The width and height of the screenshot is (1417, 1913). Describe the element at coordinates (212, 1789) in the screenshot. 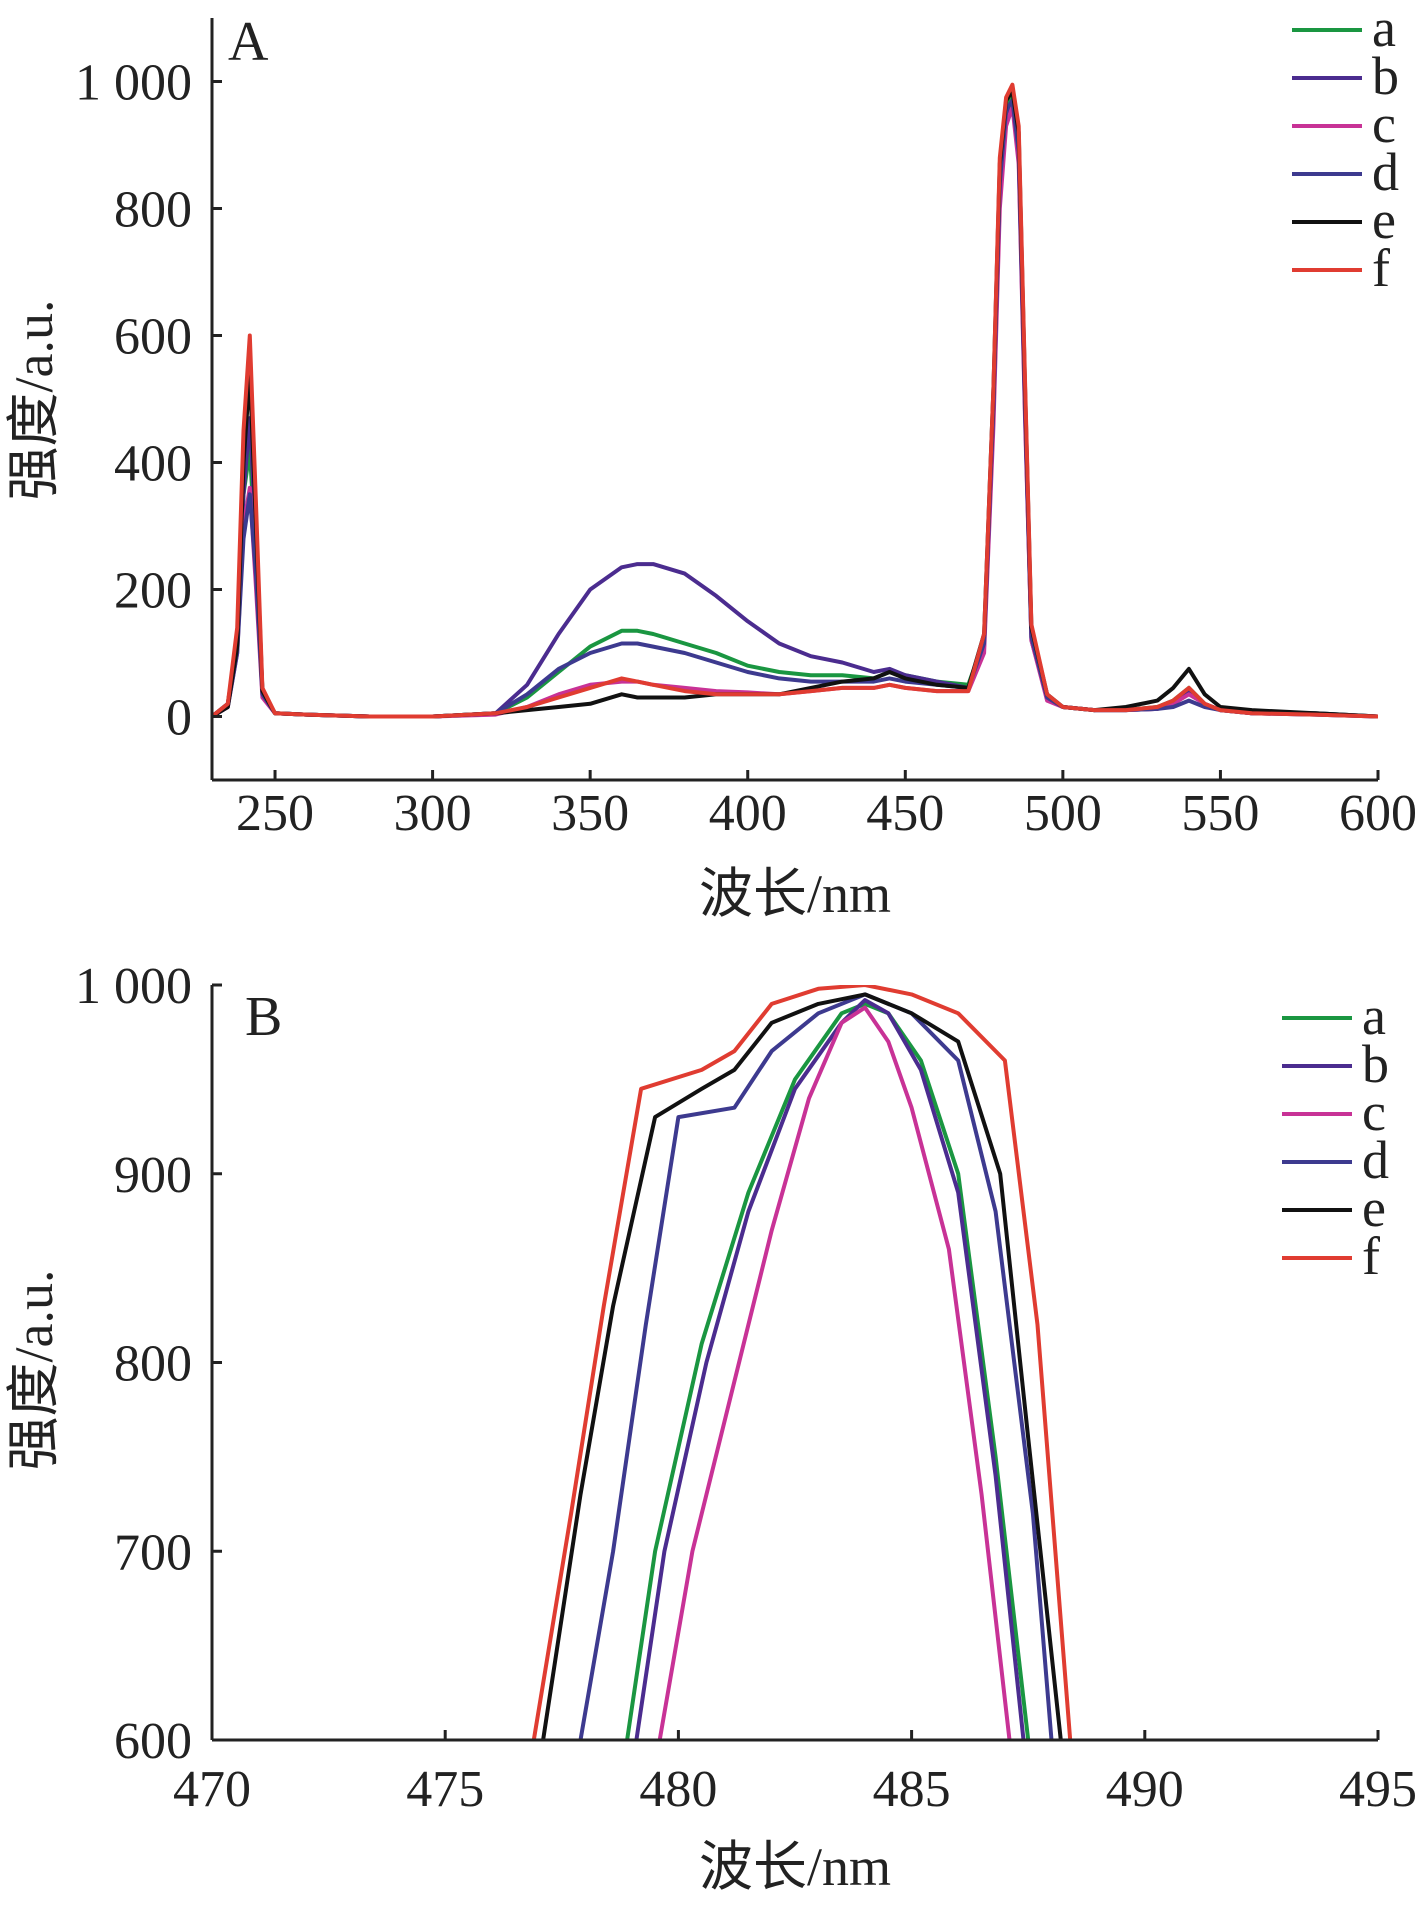

I see `x-tick-label: 470` at that location.